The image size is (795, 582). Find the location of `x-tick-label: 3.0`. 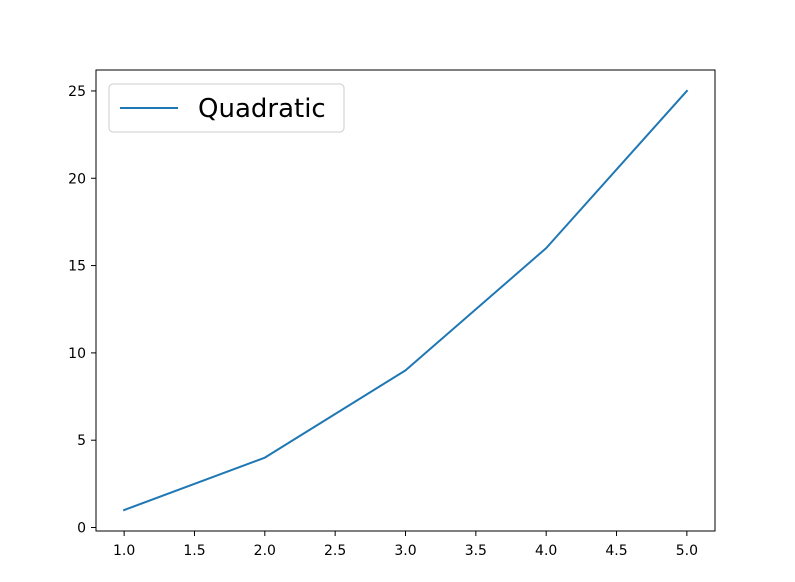

x-tick-label: 3.0 is located at coordinates (405, 551).